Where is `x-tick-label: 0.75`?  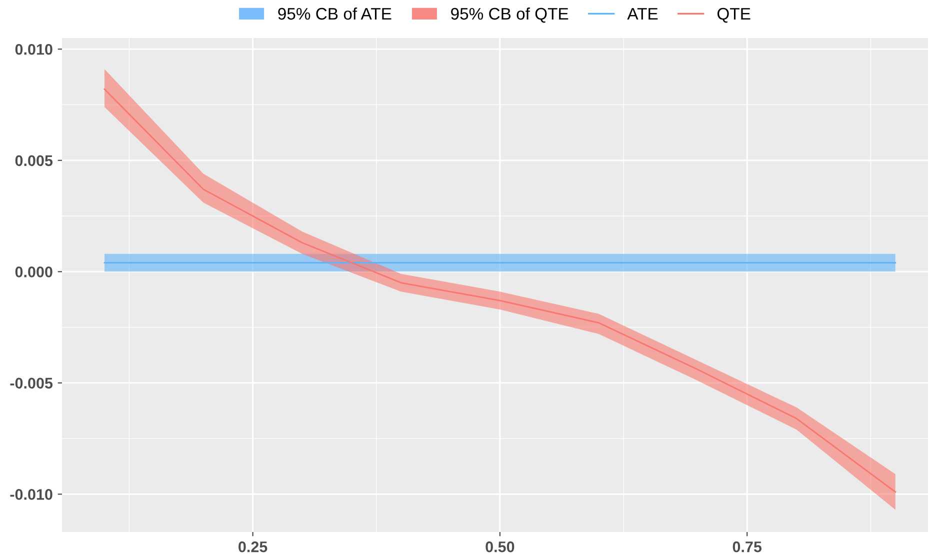 x-tick-label: 0.75 is located at coordinates (747, 546).